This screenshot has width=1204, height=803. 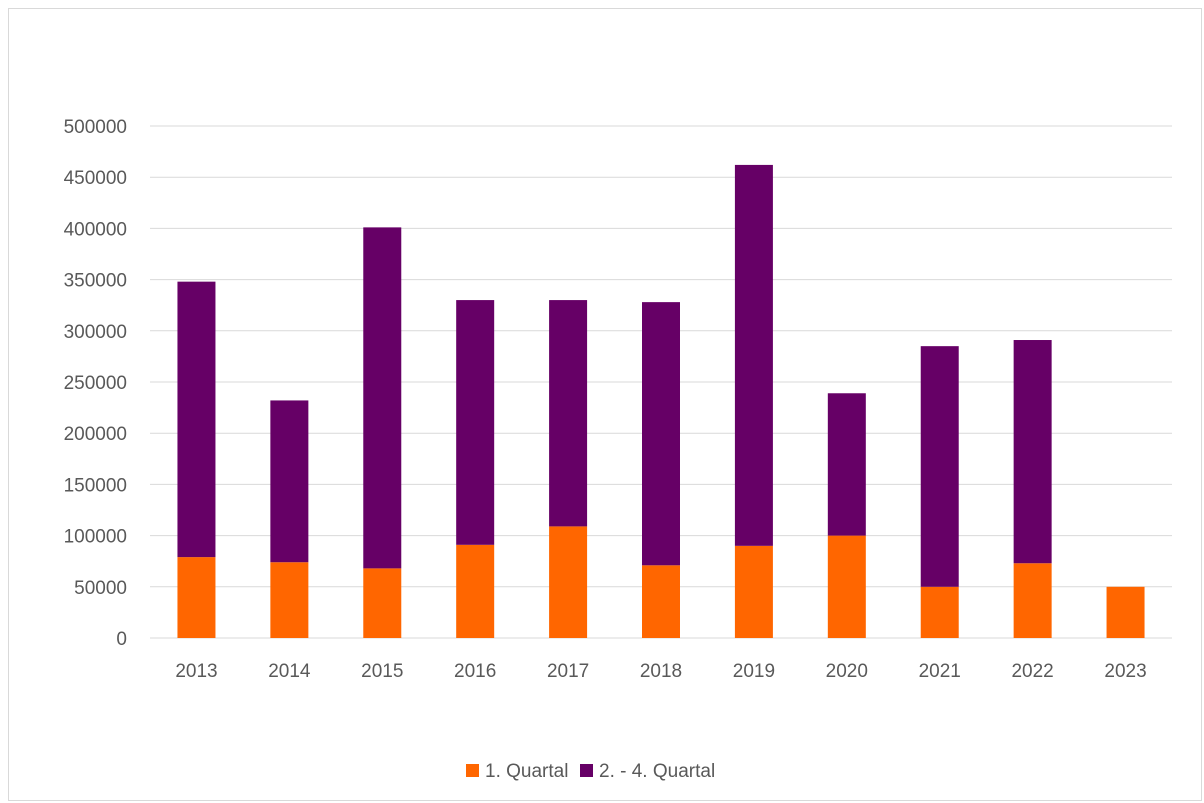 What do you see at coordinates (1125, 671) in the screenshot?
I see `x-tick-label: 2023` at bounding box center [1125, 671].